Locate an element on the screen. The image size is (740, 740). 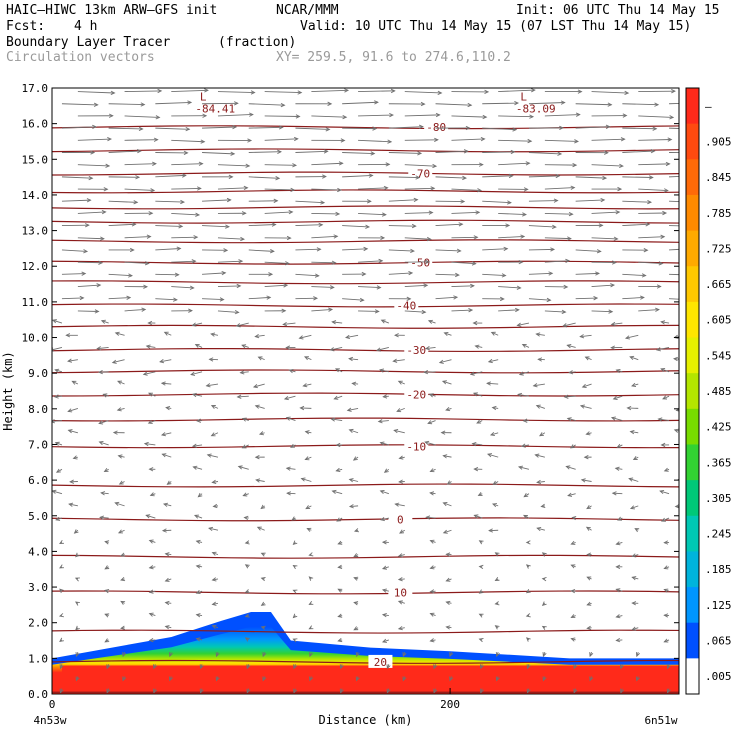
x-tick-label: 0 is located at coordinates (52, 704).